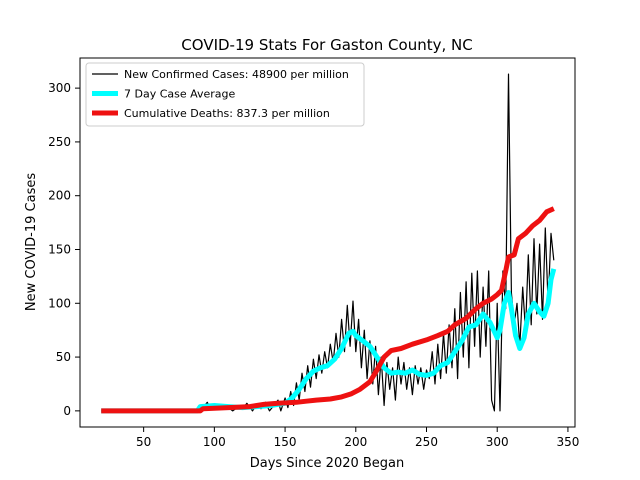 The height and width of the screenshot is (480, 640). What do you see at coordinates (63, 357) in the screenshot?
I see `y-tick-label: 50` at bounding box center [63, 357].